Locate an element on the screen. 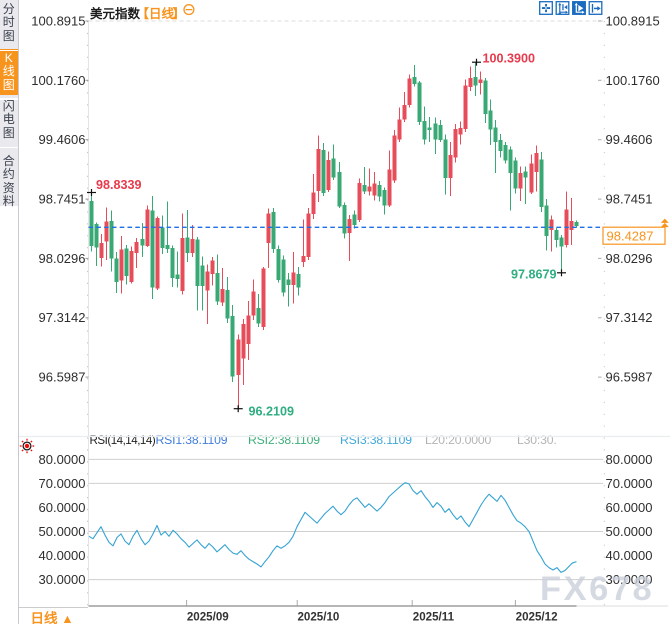  svg-text: 2025/09 is located at coordinates (208, 617).